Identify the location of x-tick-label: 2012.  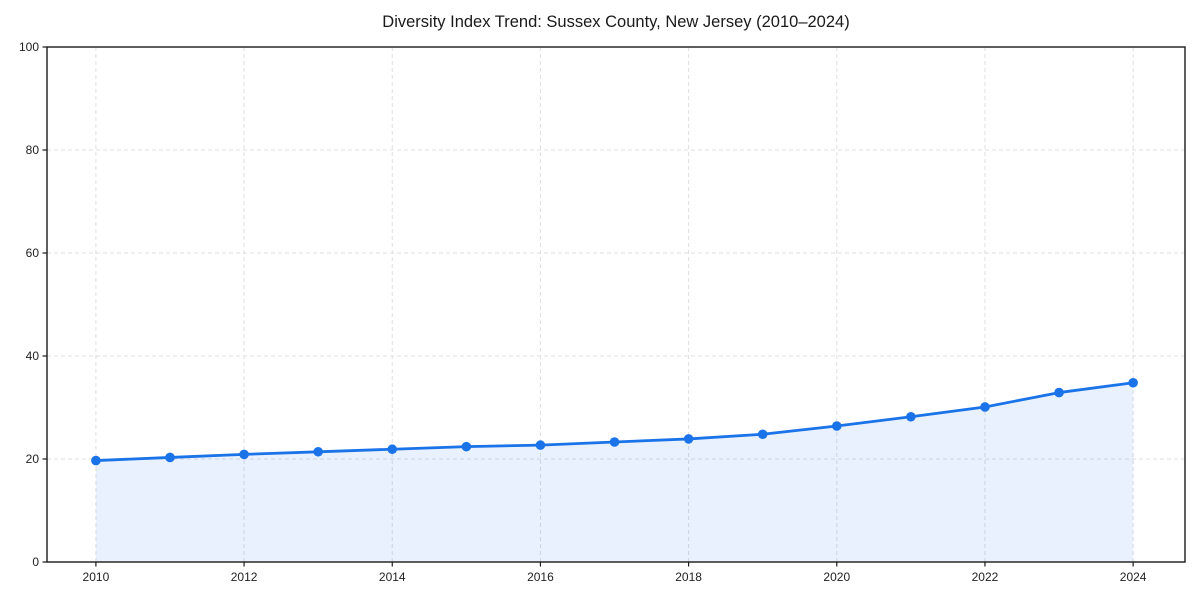
(244, 577).